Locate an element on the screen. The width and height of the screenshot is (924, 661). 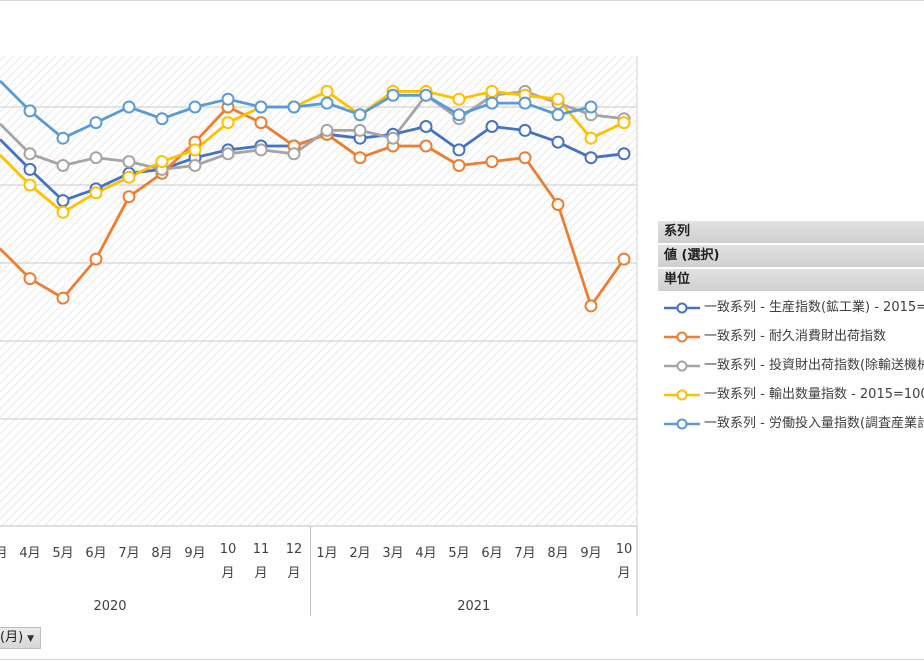
x-tick-label: 8月 is located at coordinates (161, 553).